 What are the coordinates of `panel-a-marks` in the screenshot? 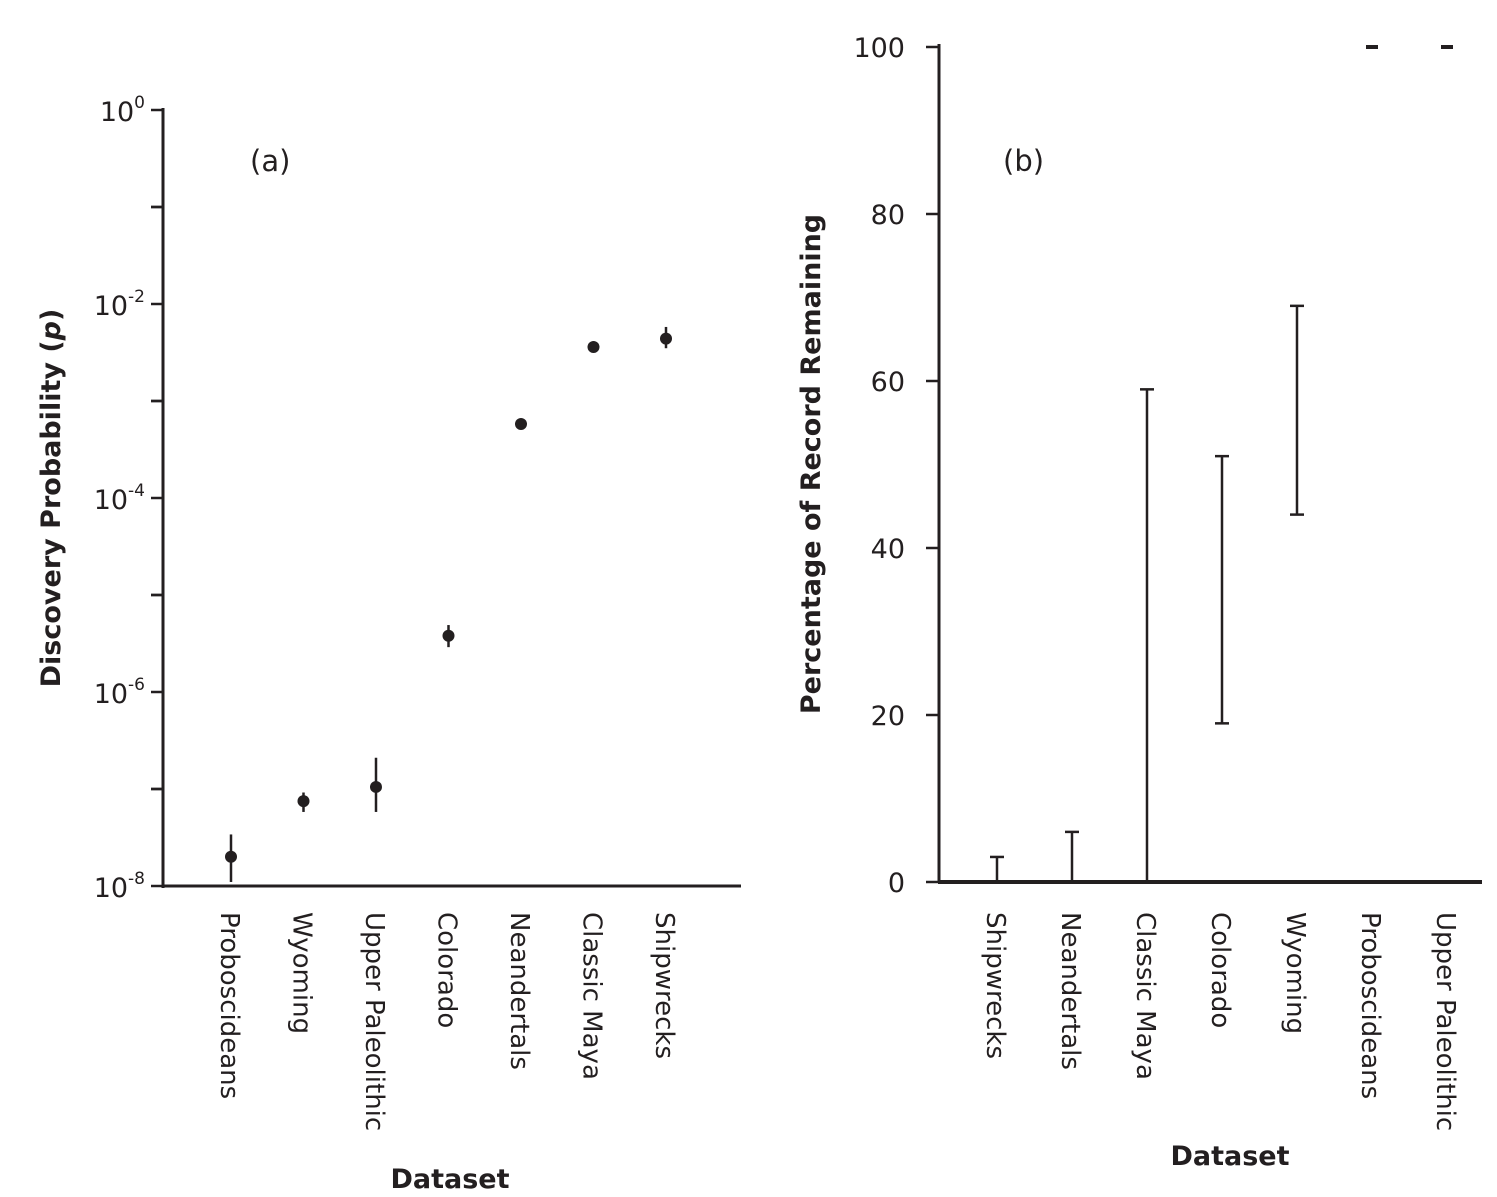 It's located at (448, 604).